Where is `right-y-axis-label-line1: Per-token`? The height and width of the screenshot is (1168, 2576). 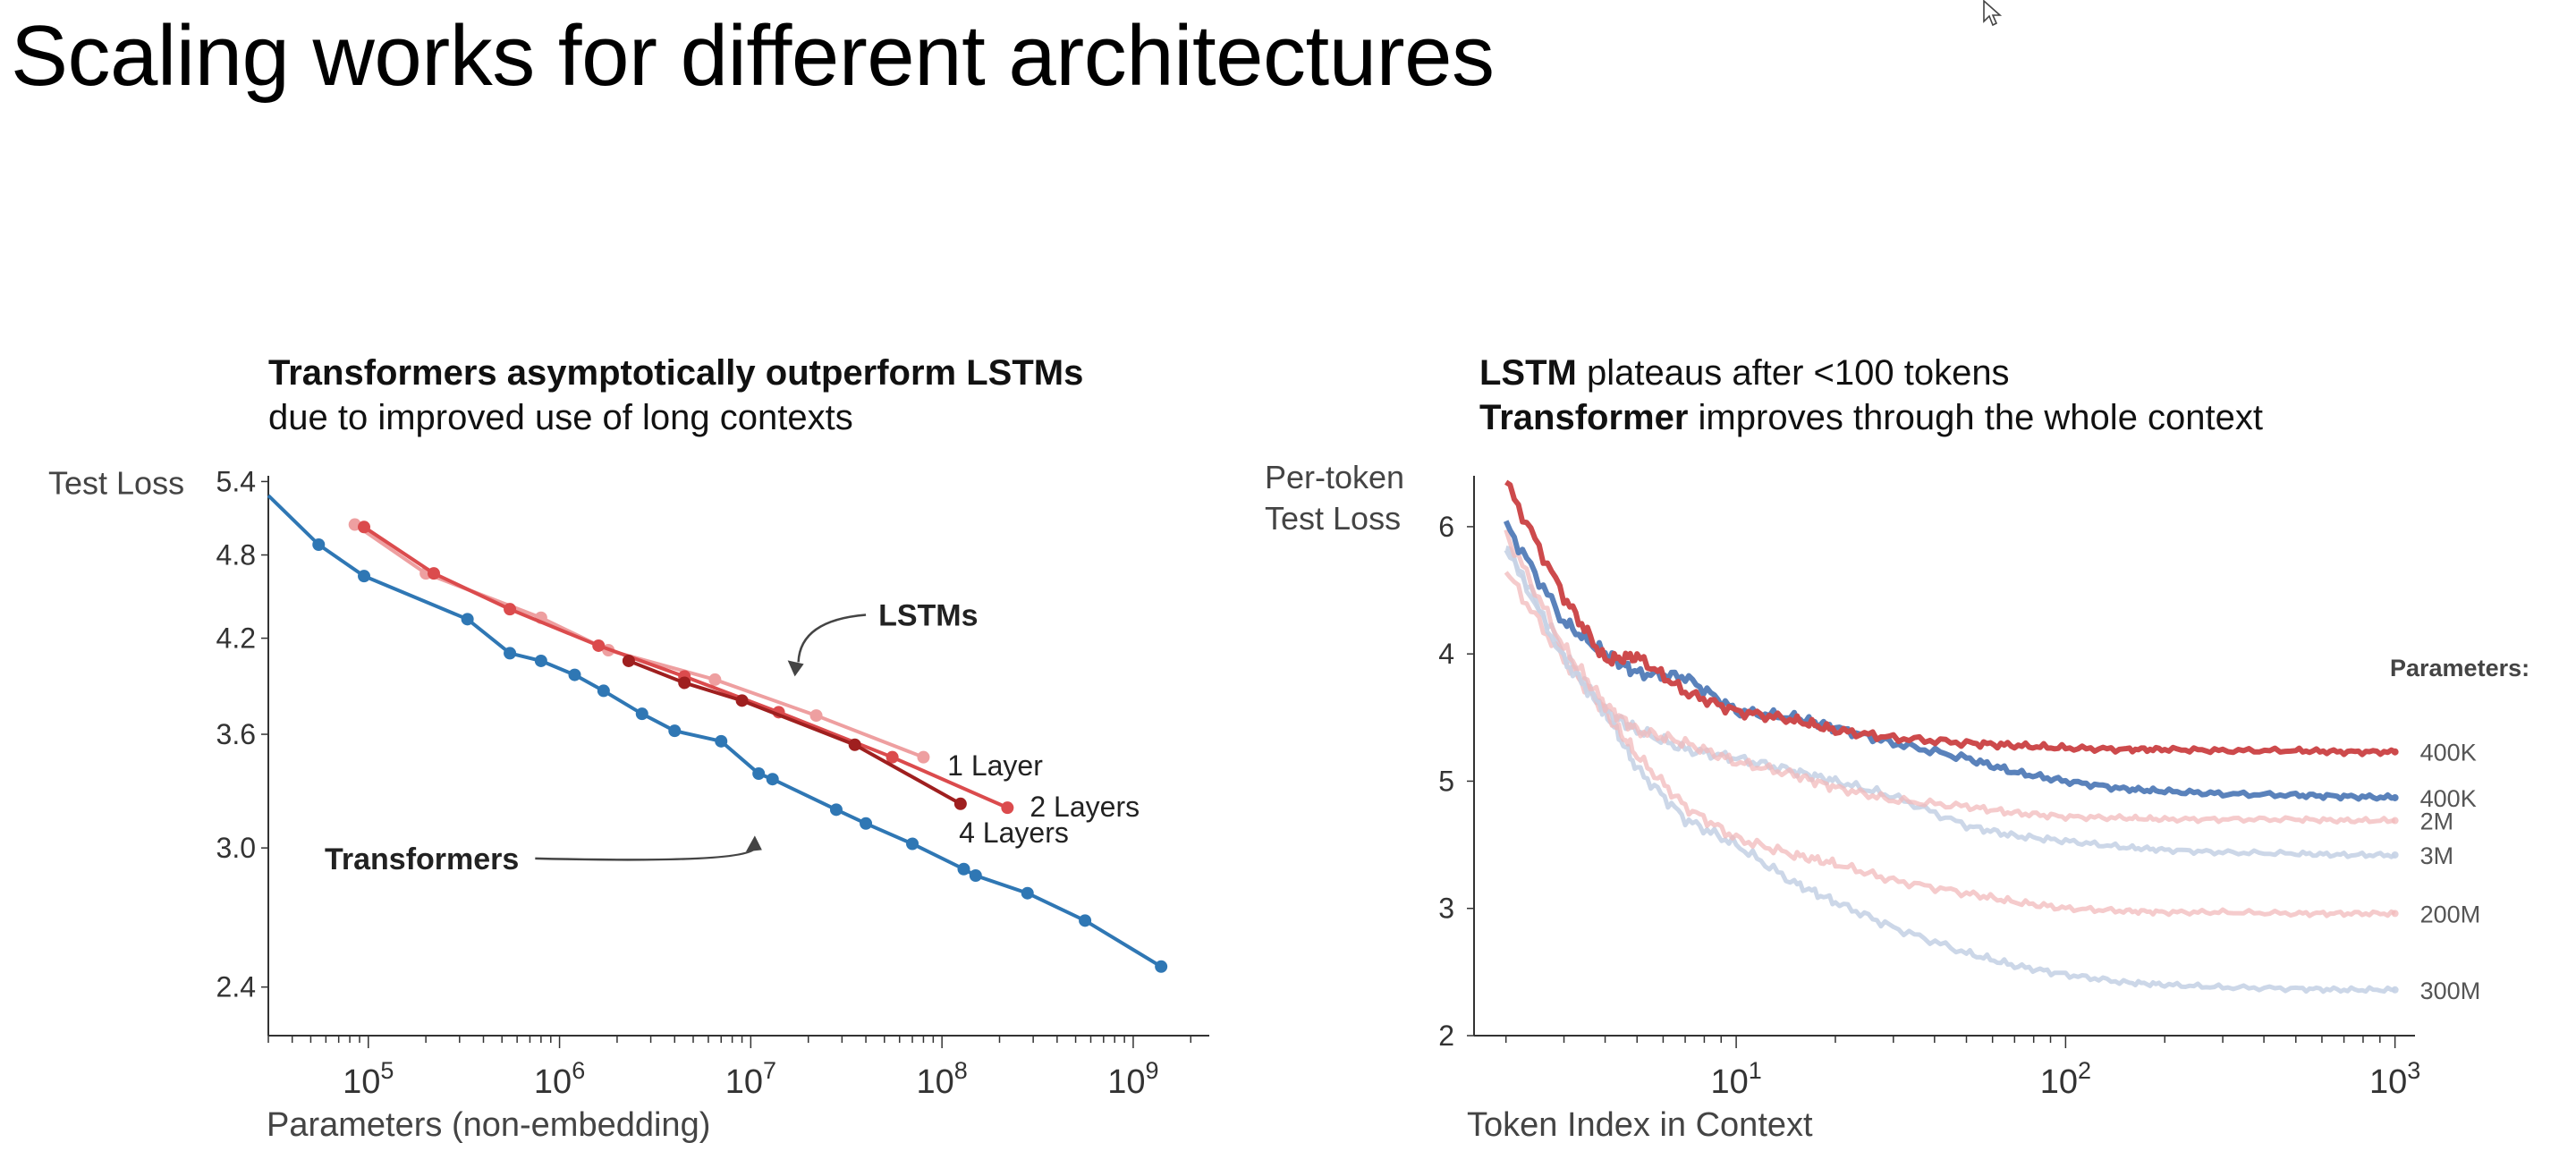 right-y-axis-label-line1: Per-token is located at coordinates (1334, 477).